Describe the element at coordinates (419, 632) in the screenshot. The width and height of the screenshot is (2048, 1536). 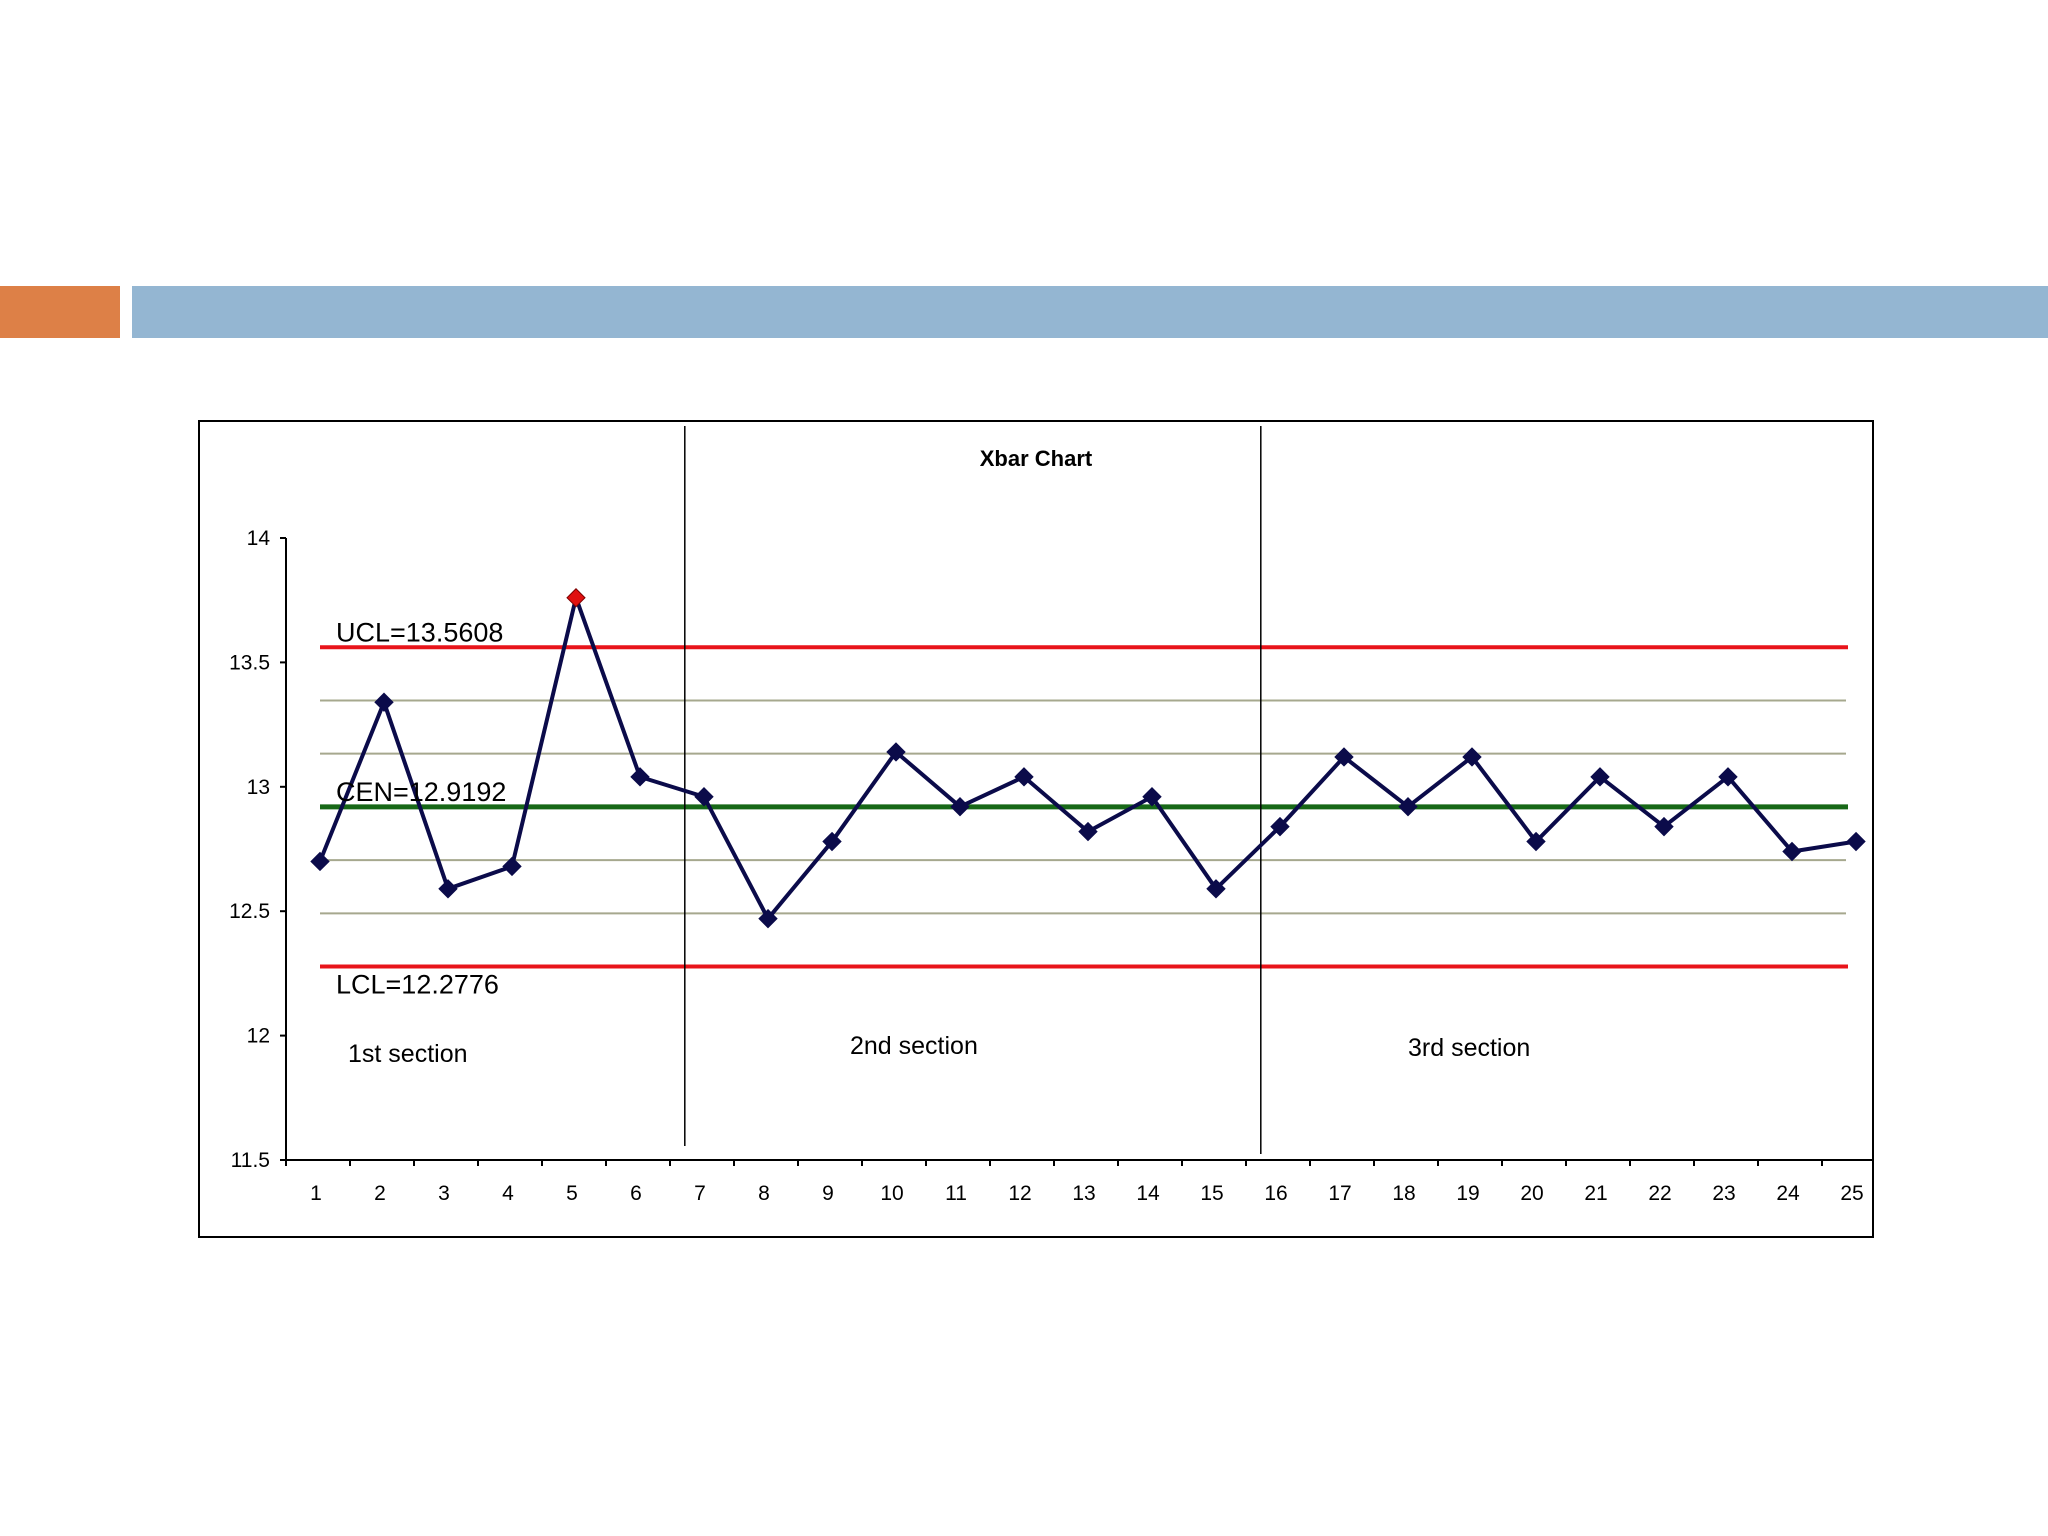
I see `ucl-label: UCL=13.5608` at that location.